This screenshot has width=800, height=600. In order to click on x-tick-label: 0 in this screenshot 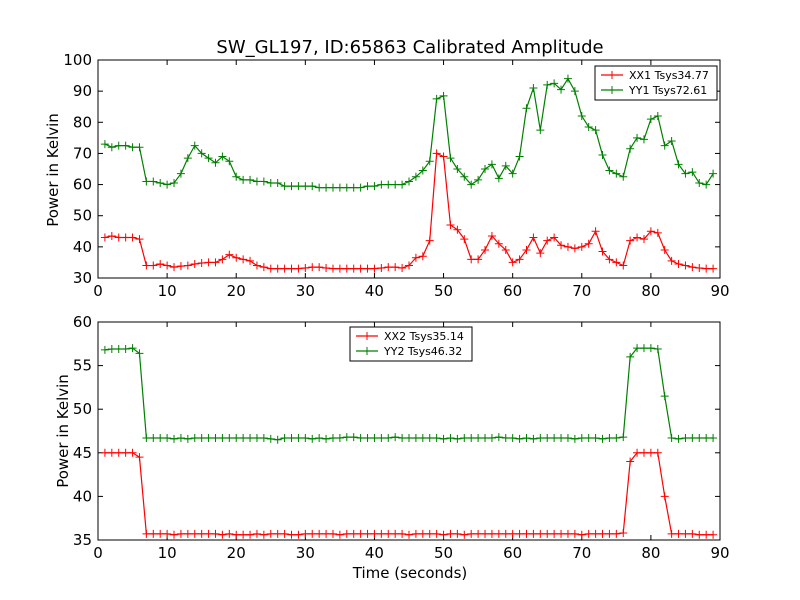, I will do `click(98, 553)`.